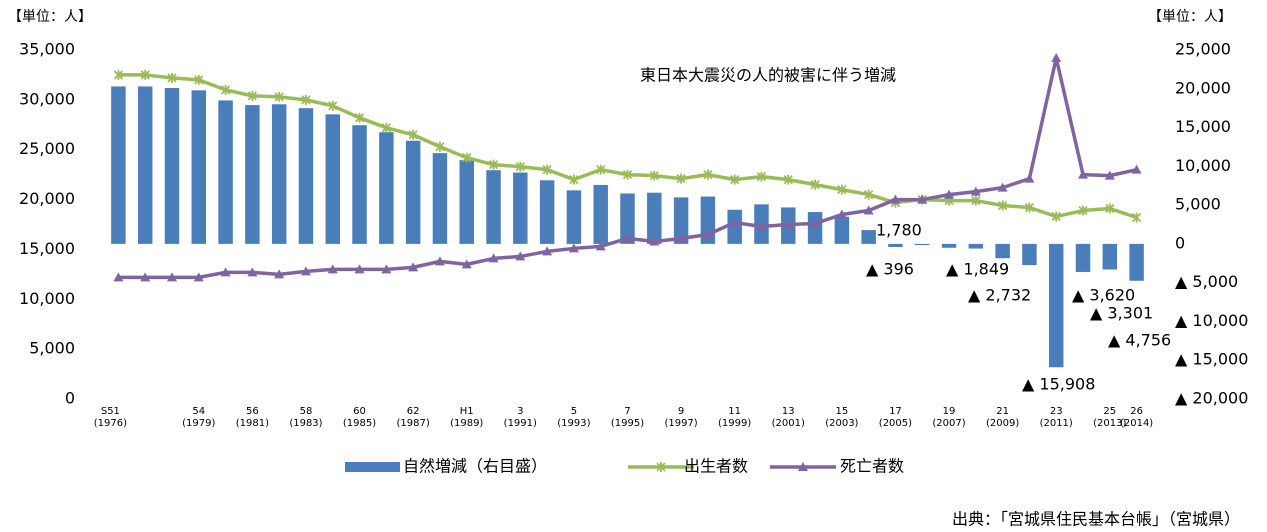 The height and width of the screenshot is (532, 1267). What do you see at coordinates (1096, 519) in the screenshot?
I see `source: 出典：「宮城県住民基本台帳」（宮城県）` at bounding box center [1096, 519].